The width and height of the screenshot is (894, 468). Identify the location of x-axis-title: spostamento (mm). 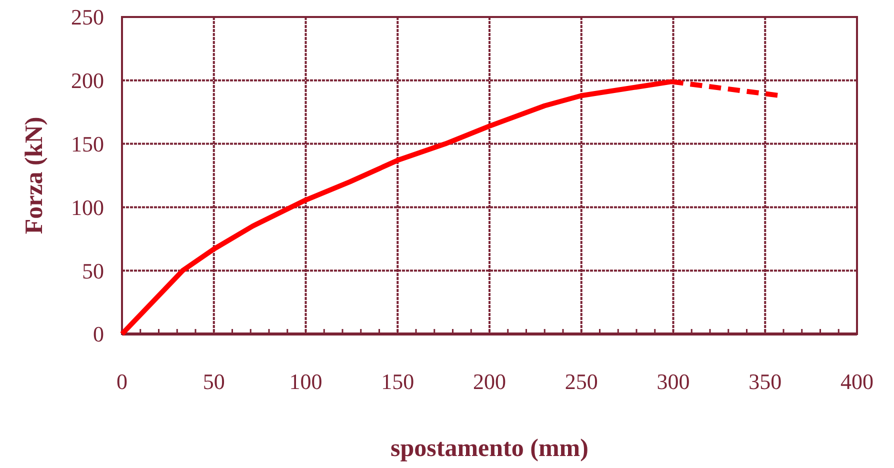
(489, 448).